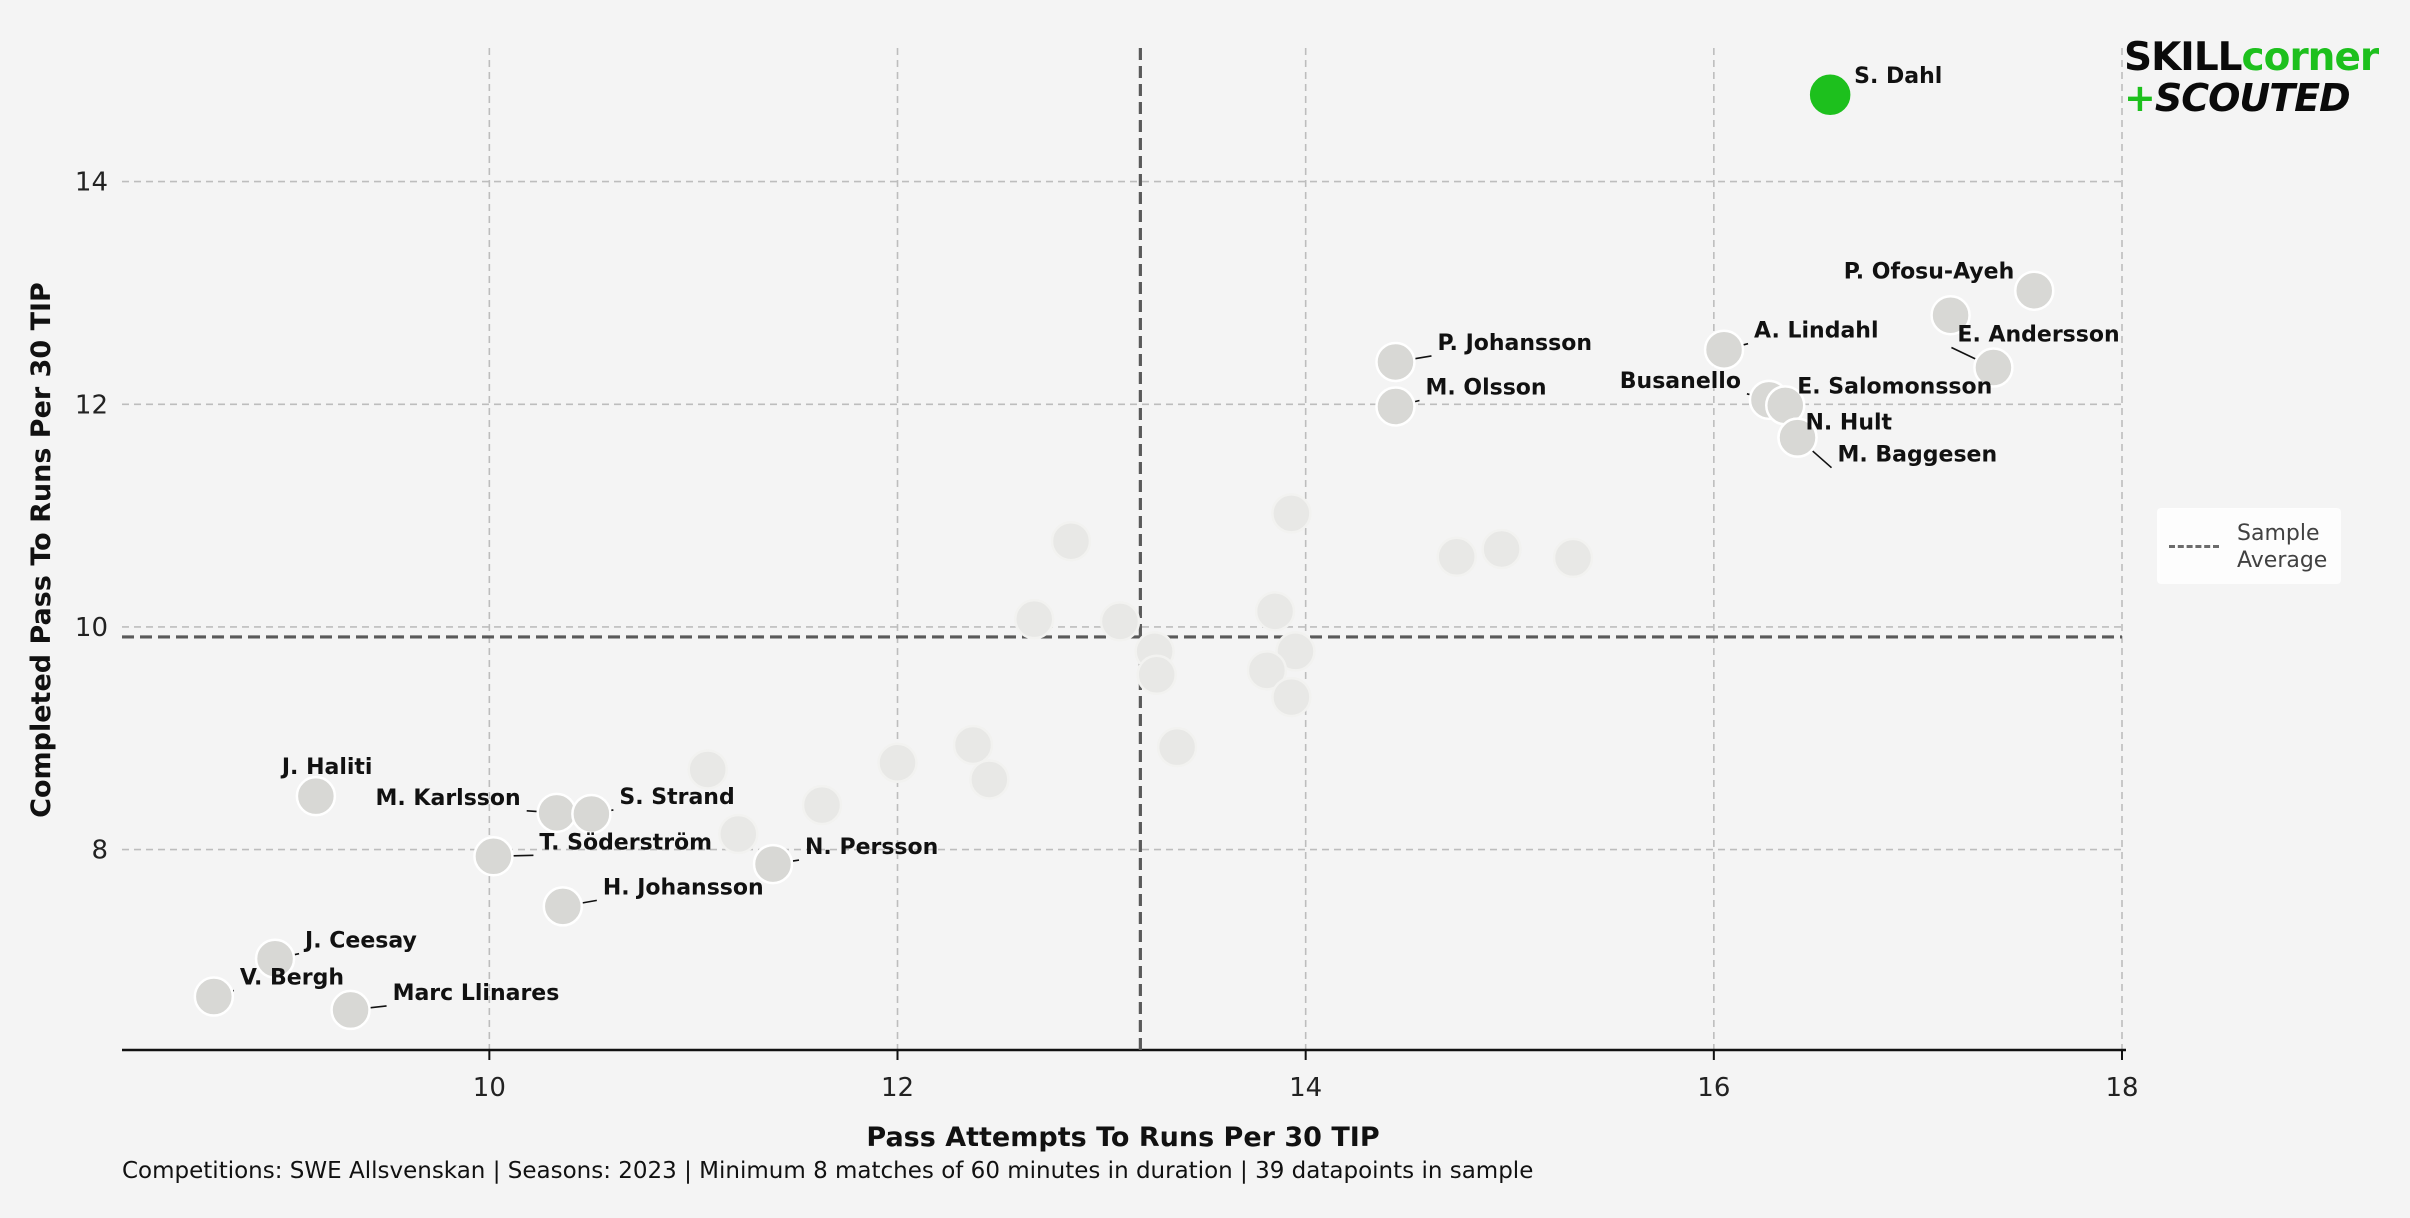  I want to click on point-label: V. Bergh, so click(292, 978).